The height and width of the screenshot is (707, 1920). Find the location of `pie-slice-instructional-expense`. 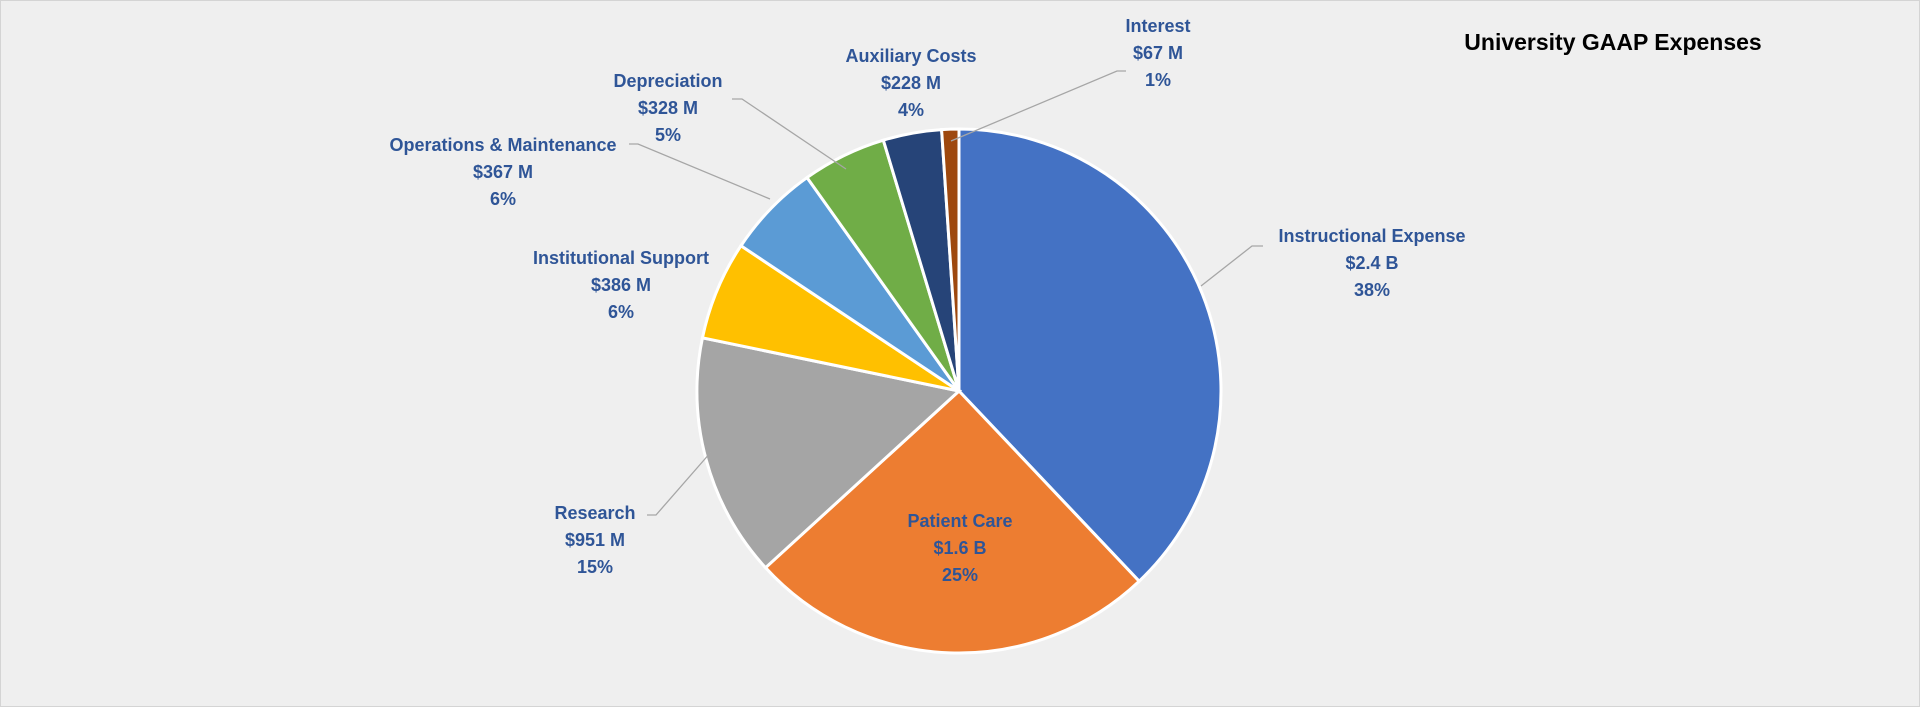

pie-slice-instructional-expense is located at coordinates (1090, 355).